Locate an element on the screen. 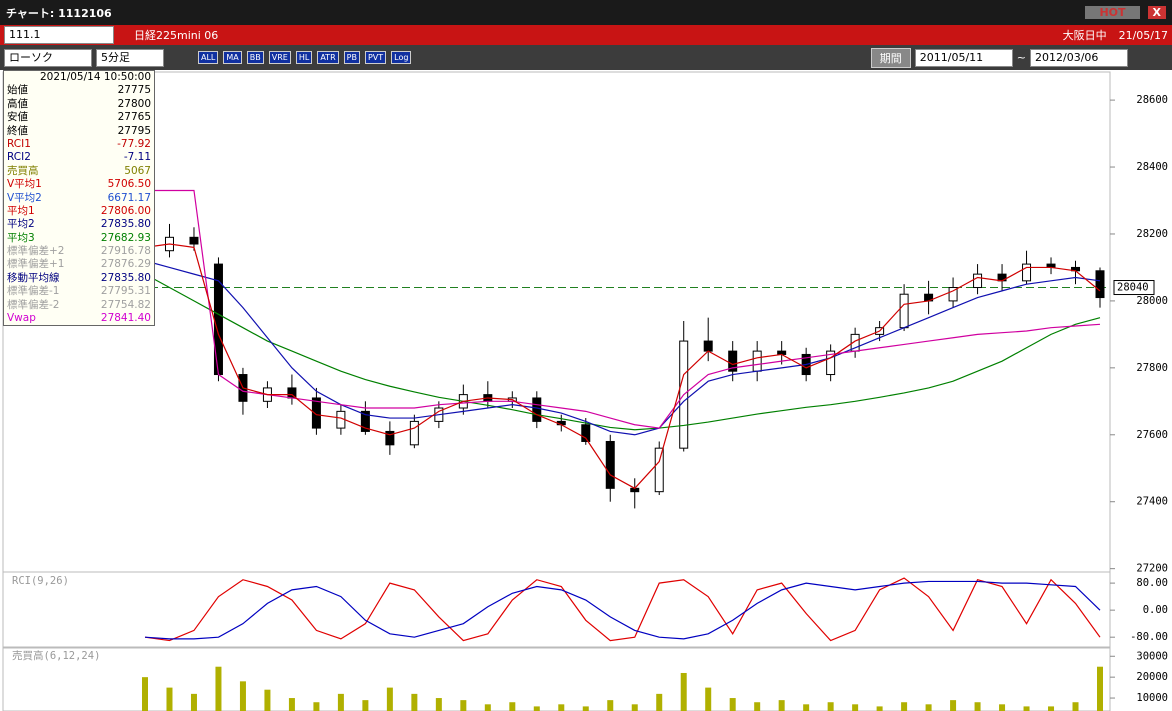 Image resolution: width=1172 pixels, height=711 pixels. info-label: 売買高 is located at coordinates (23, 170).